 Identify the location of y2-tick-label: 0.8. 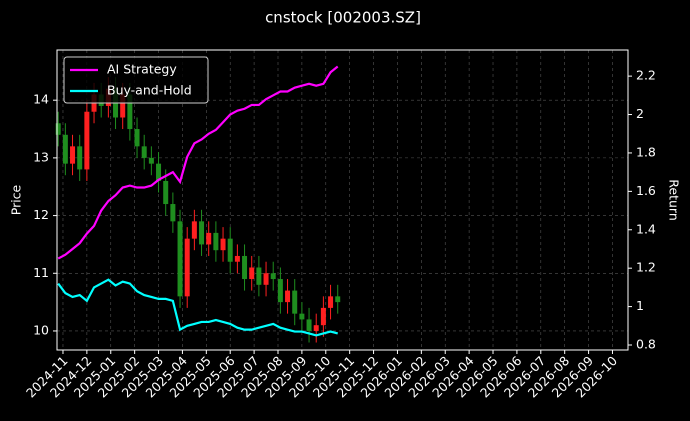
(646, 344).